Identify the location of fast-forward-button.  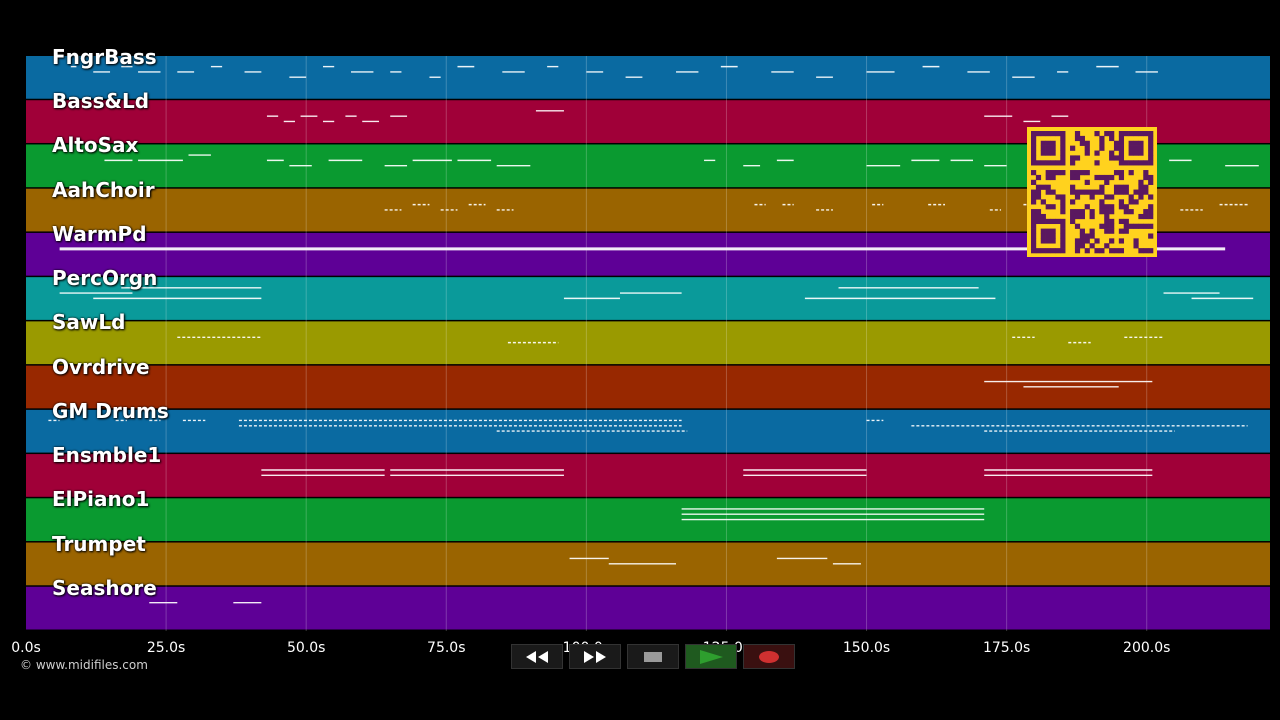
(595, 656).